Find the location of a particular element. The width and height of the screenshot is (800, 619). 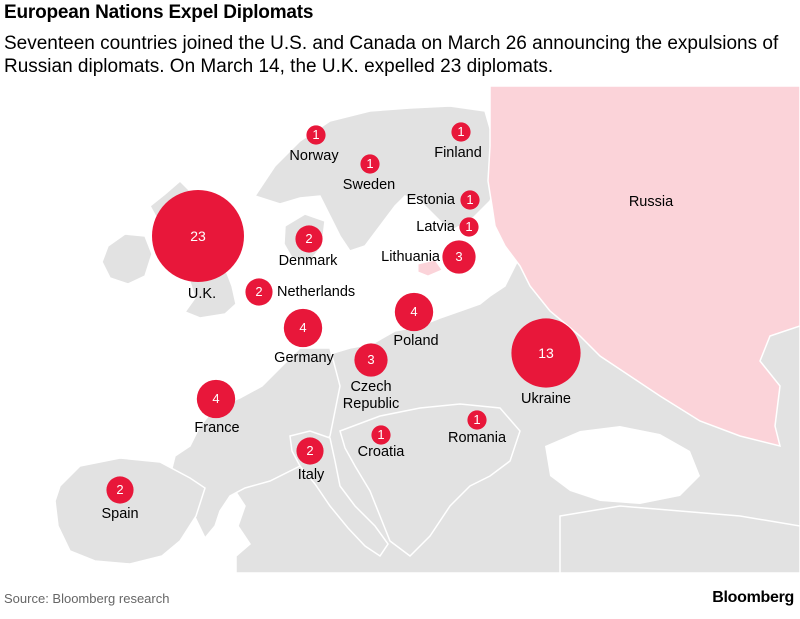

bubble-number-norway: 1 is located at coordinates (316, 134).